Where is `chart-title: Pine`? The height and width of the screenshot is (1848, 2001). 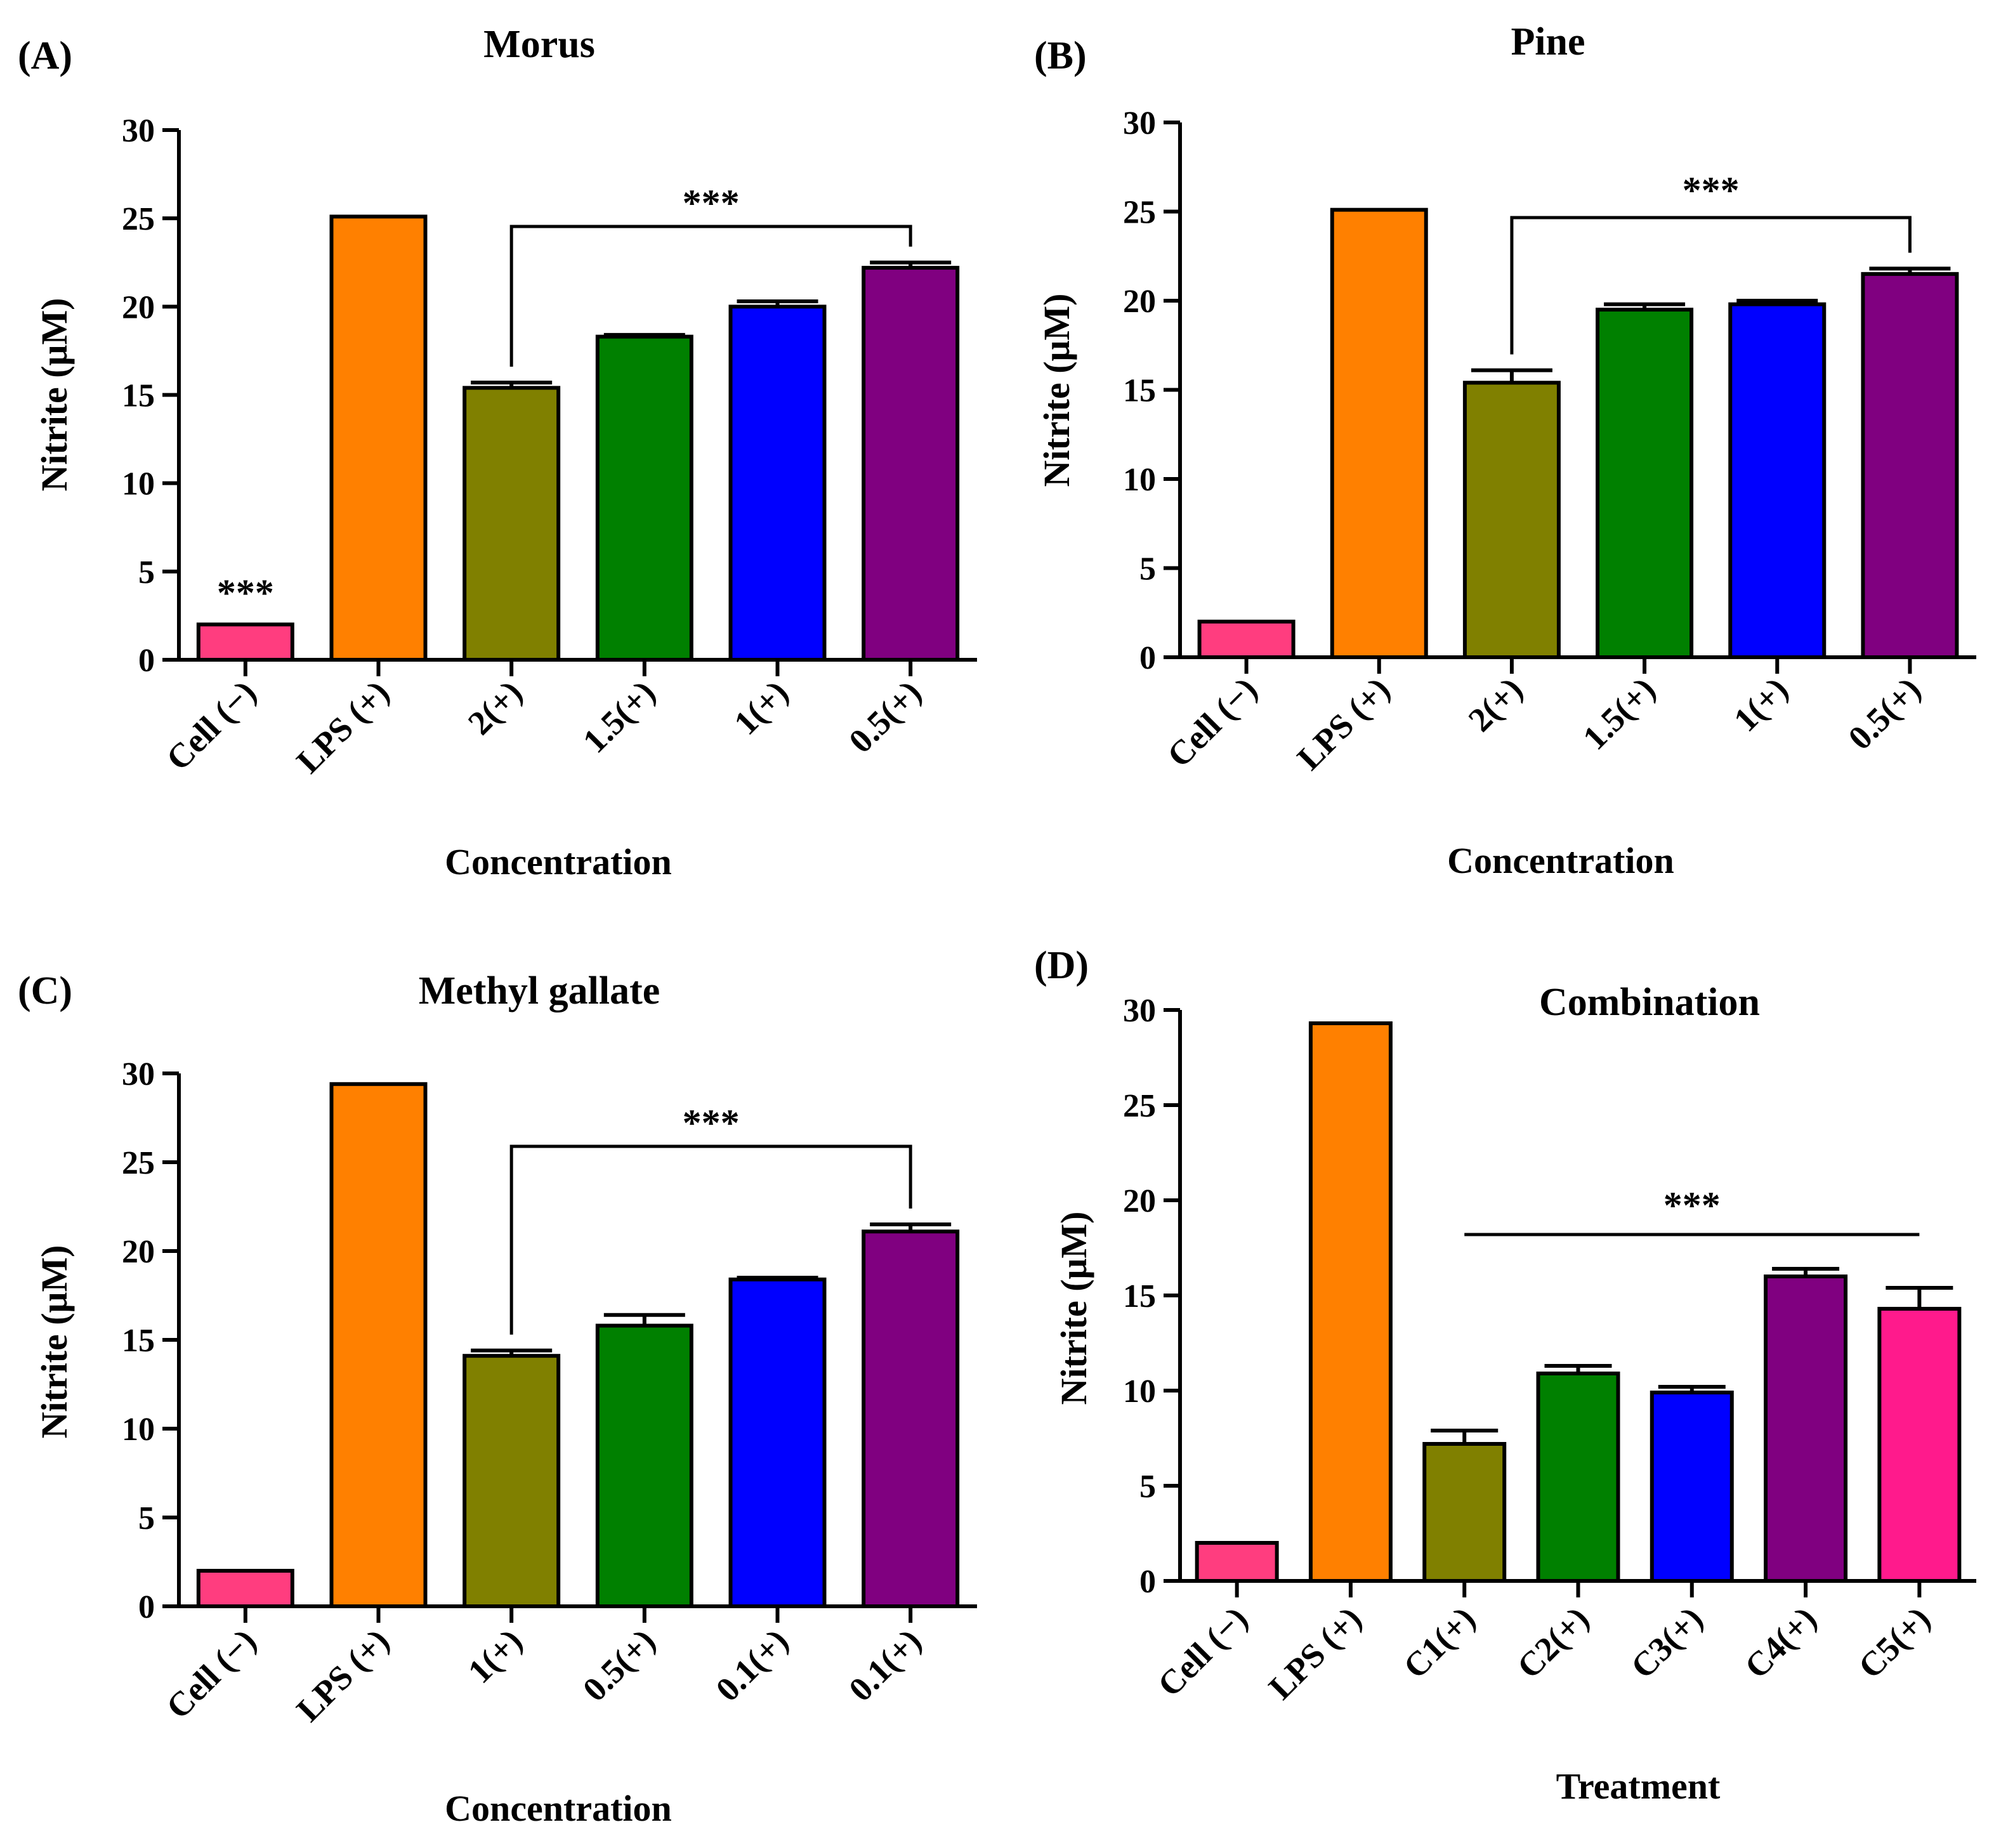
chart-title: Pine is located at coordinates (1548, 41).